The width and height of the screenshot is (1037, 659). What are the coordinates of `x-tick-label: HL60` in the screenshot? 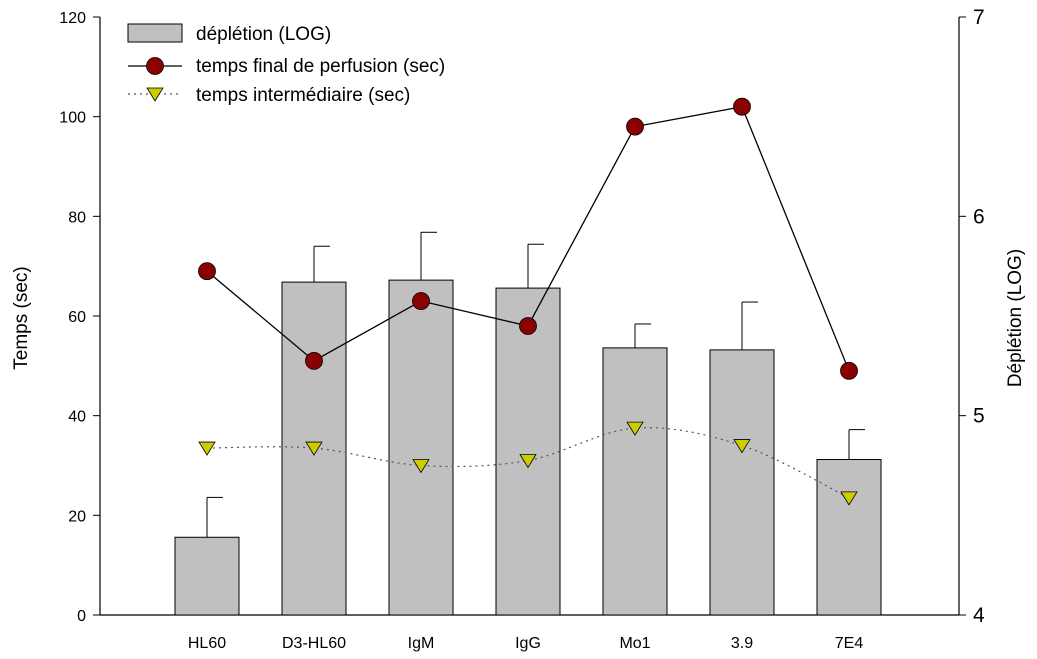 It's located at (207, 643).